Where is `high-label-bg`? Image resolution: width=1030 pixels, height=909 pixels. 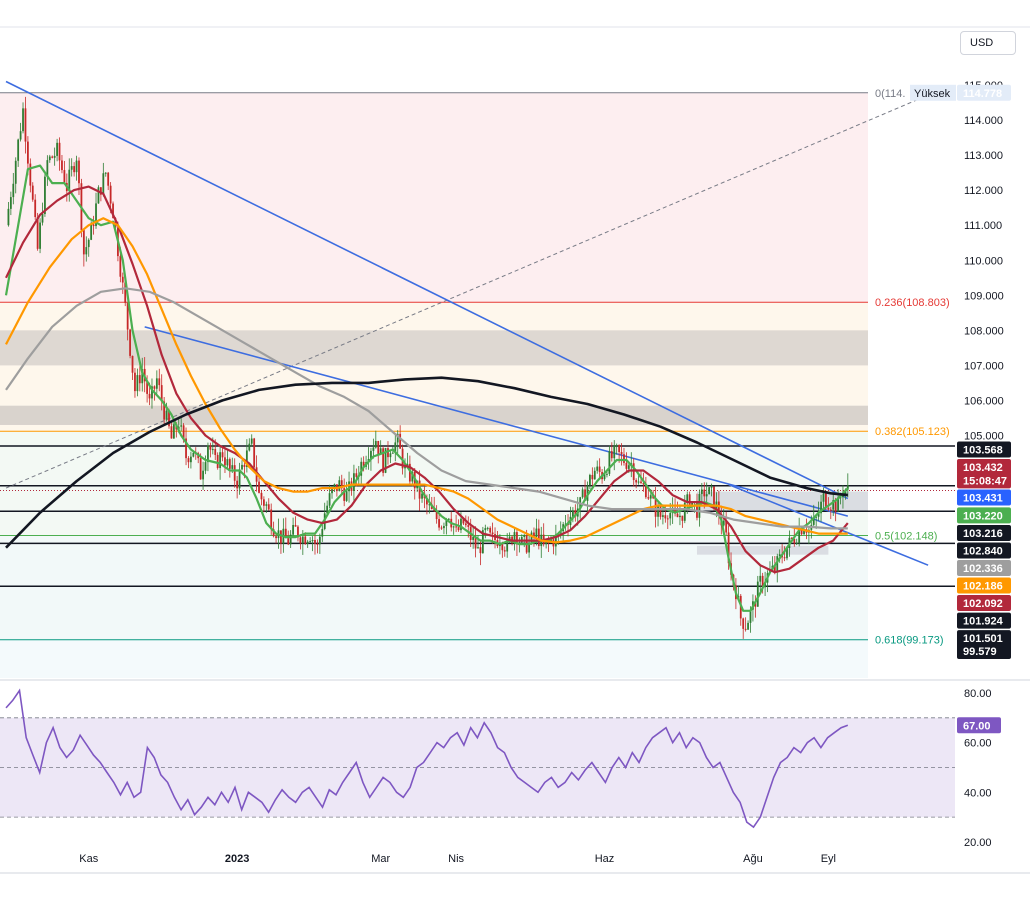
high-label-bg is located at coordinates (933, 92).